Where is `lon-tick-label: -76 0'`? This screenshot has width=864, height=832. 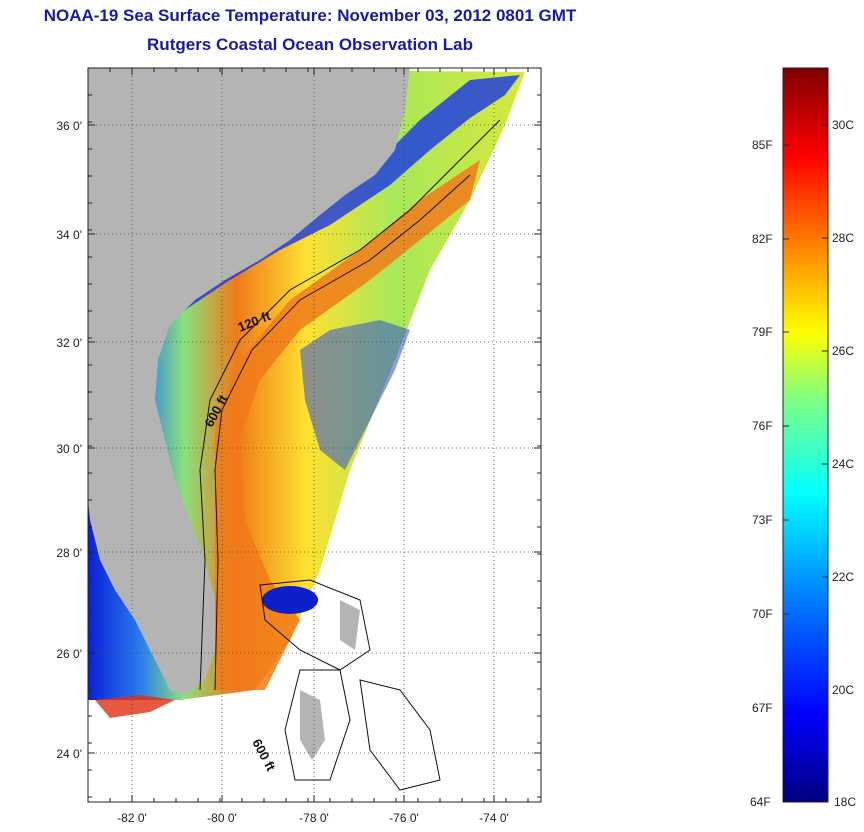 lon-tick-label: -76 0' is located at coordinates (404, 818).